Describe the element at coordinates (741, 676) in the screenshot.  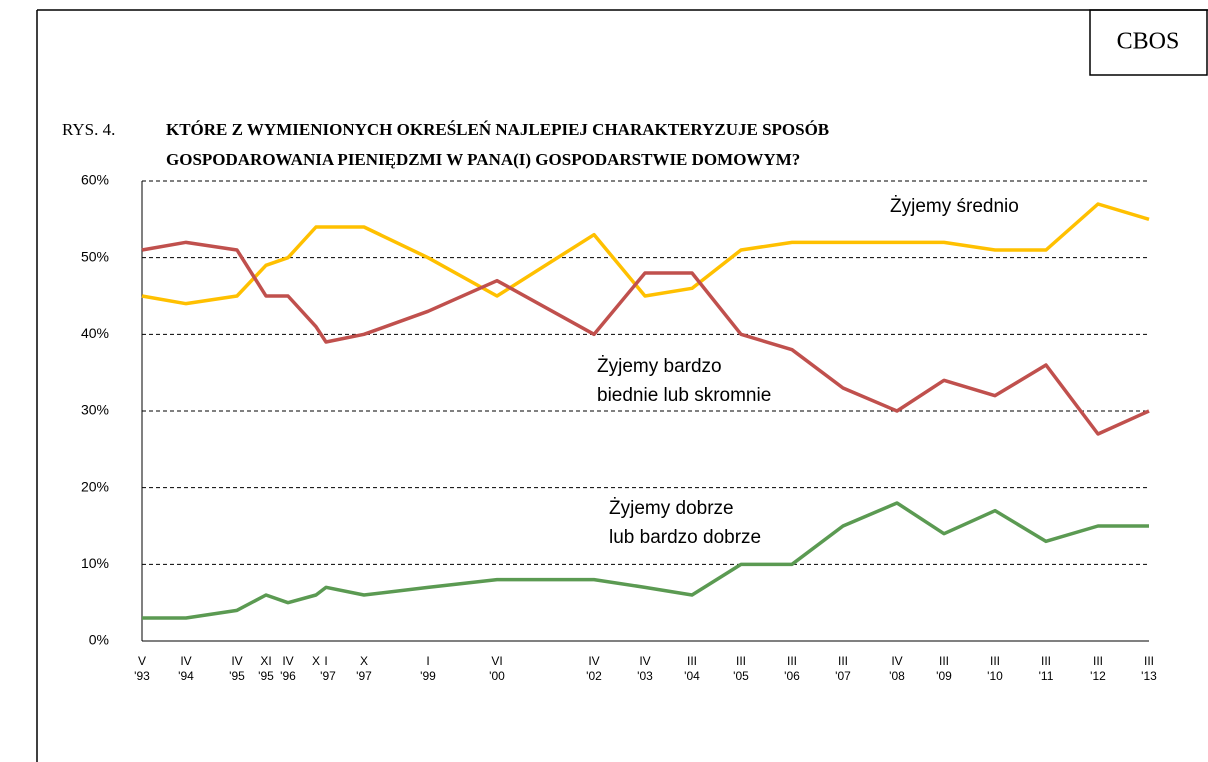
I see `x-tick-year: '05` at that location.